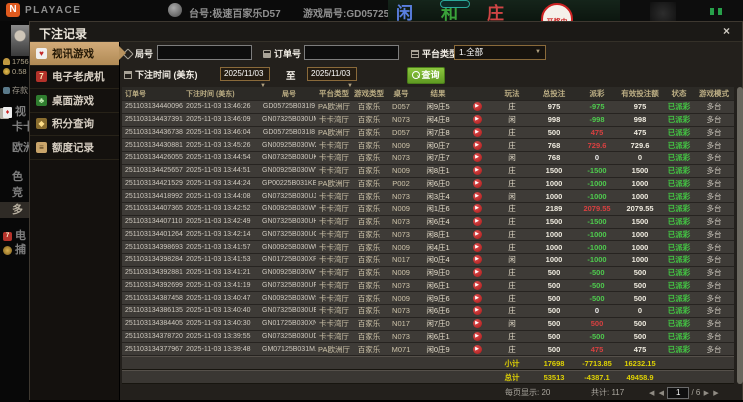  Describe the element at coordinates (218, 285) in the screenshot. I see `cell-bet-time: 2025-11-03 13:41:19` at that location.